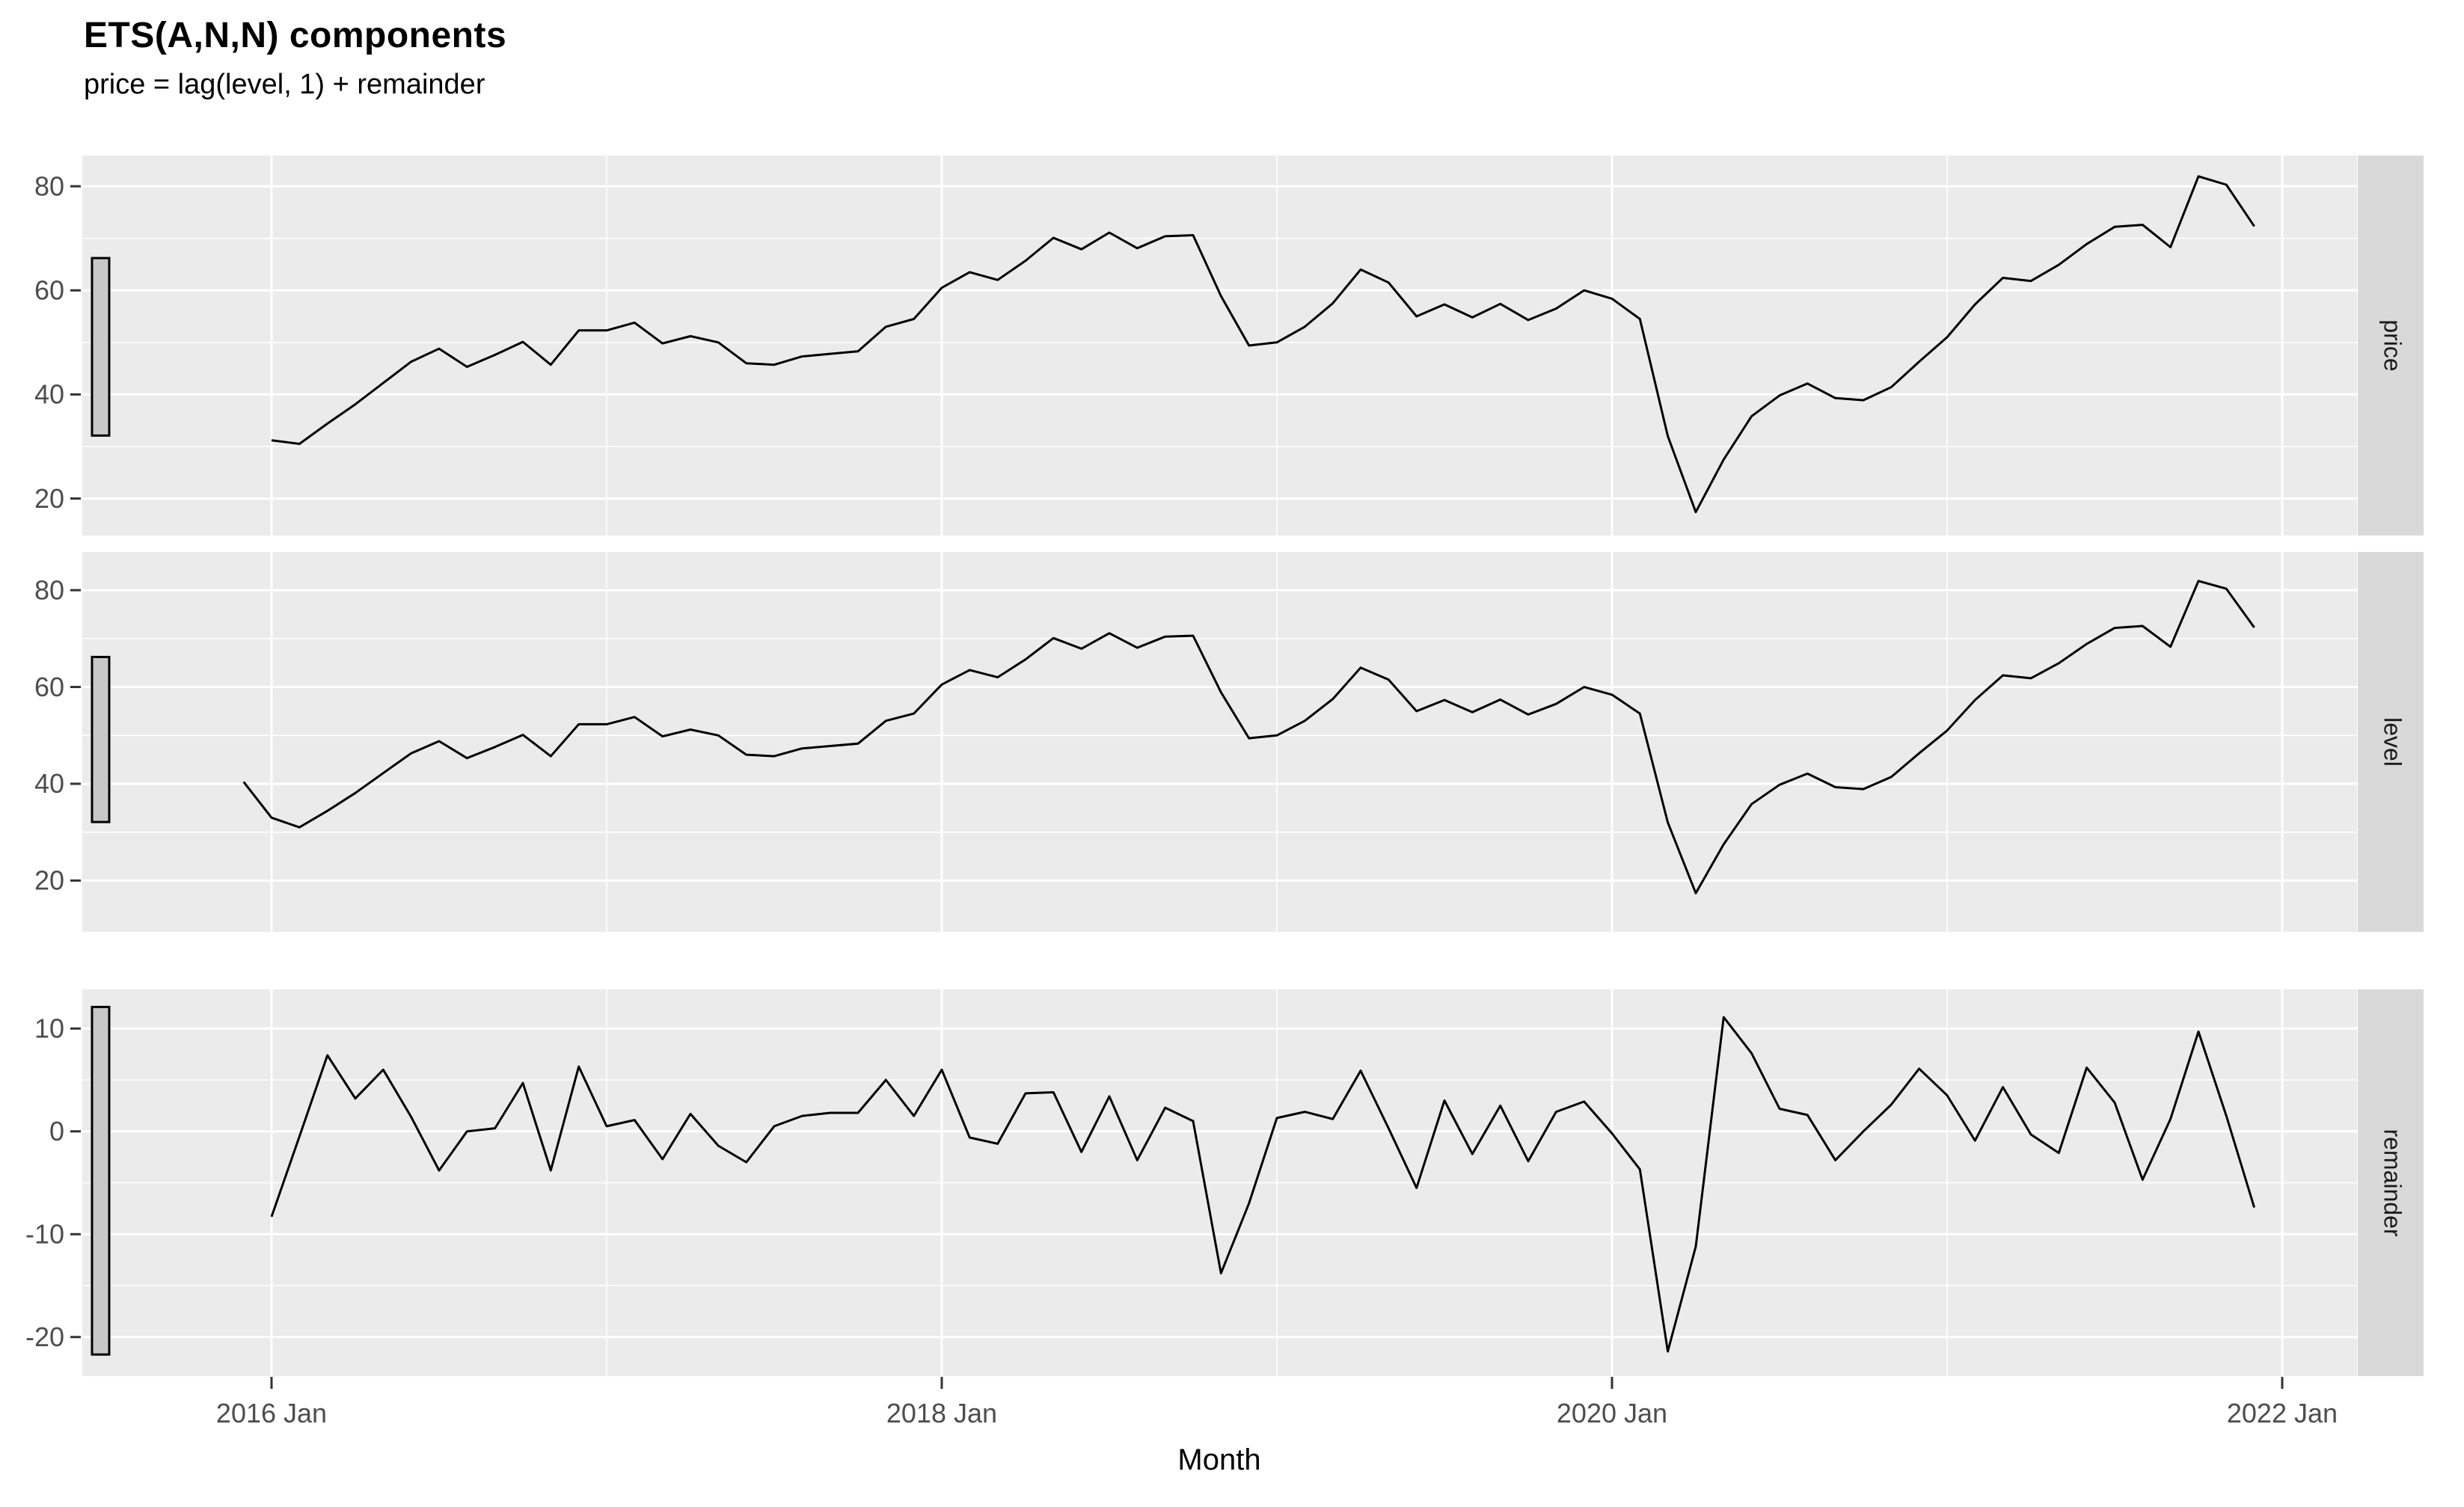 This screenshot has height=1507, width=2464. I want to click on plot-subtitle: price = lag(level, 1) + remainder, so click(284, 84).